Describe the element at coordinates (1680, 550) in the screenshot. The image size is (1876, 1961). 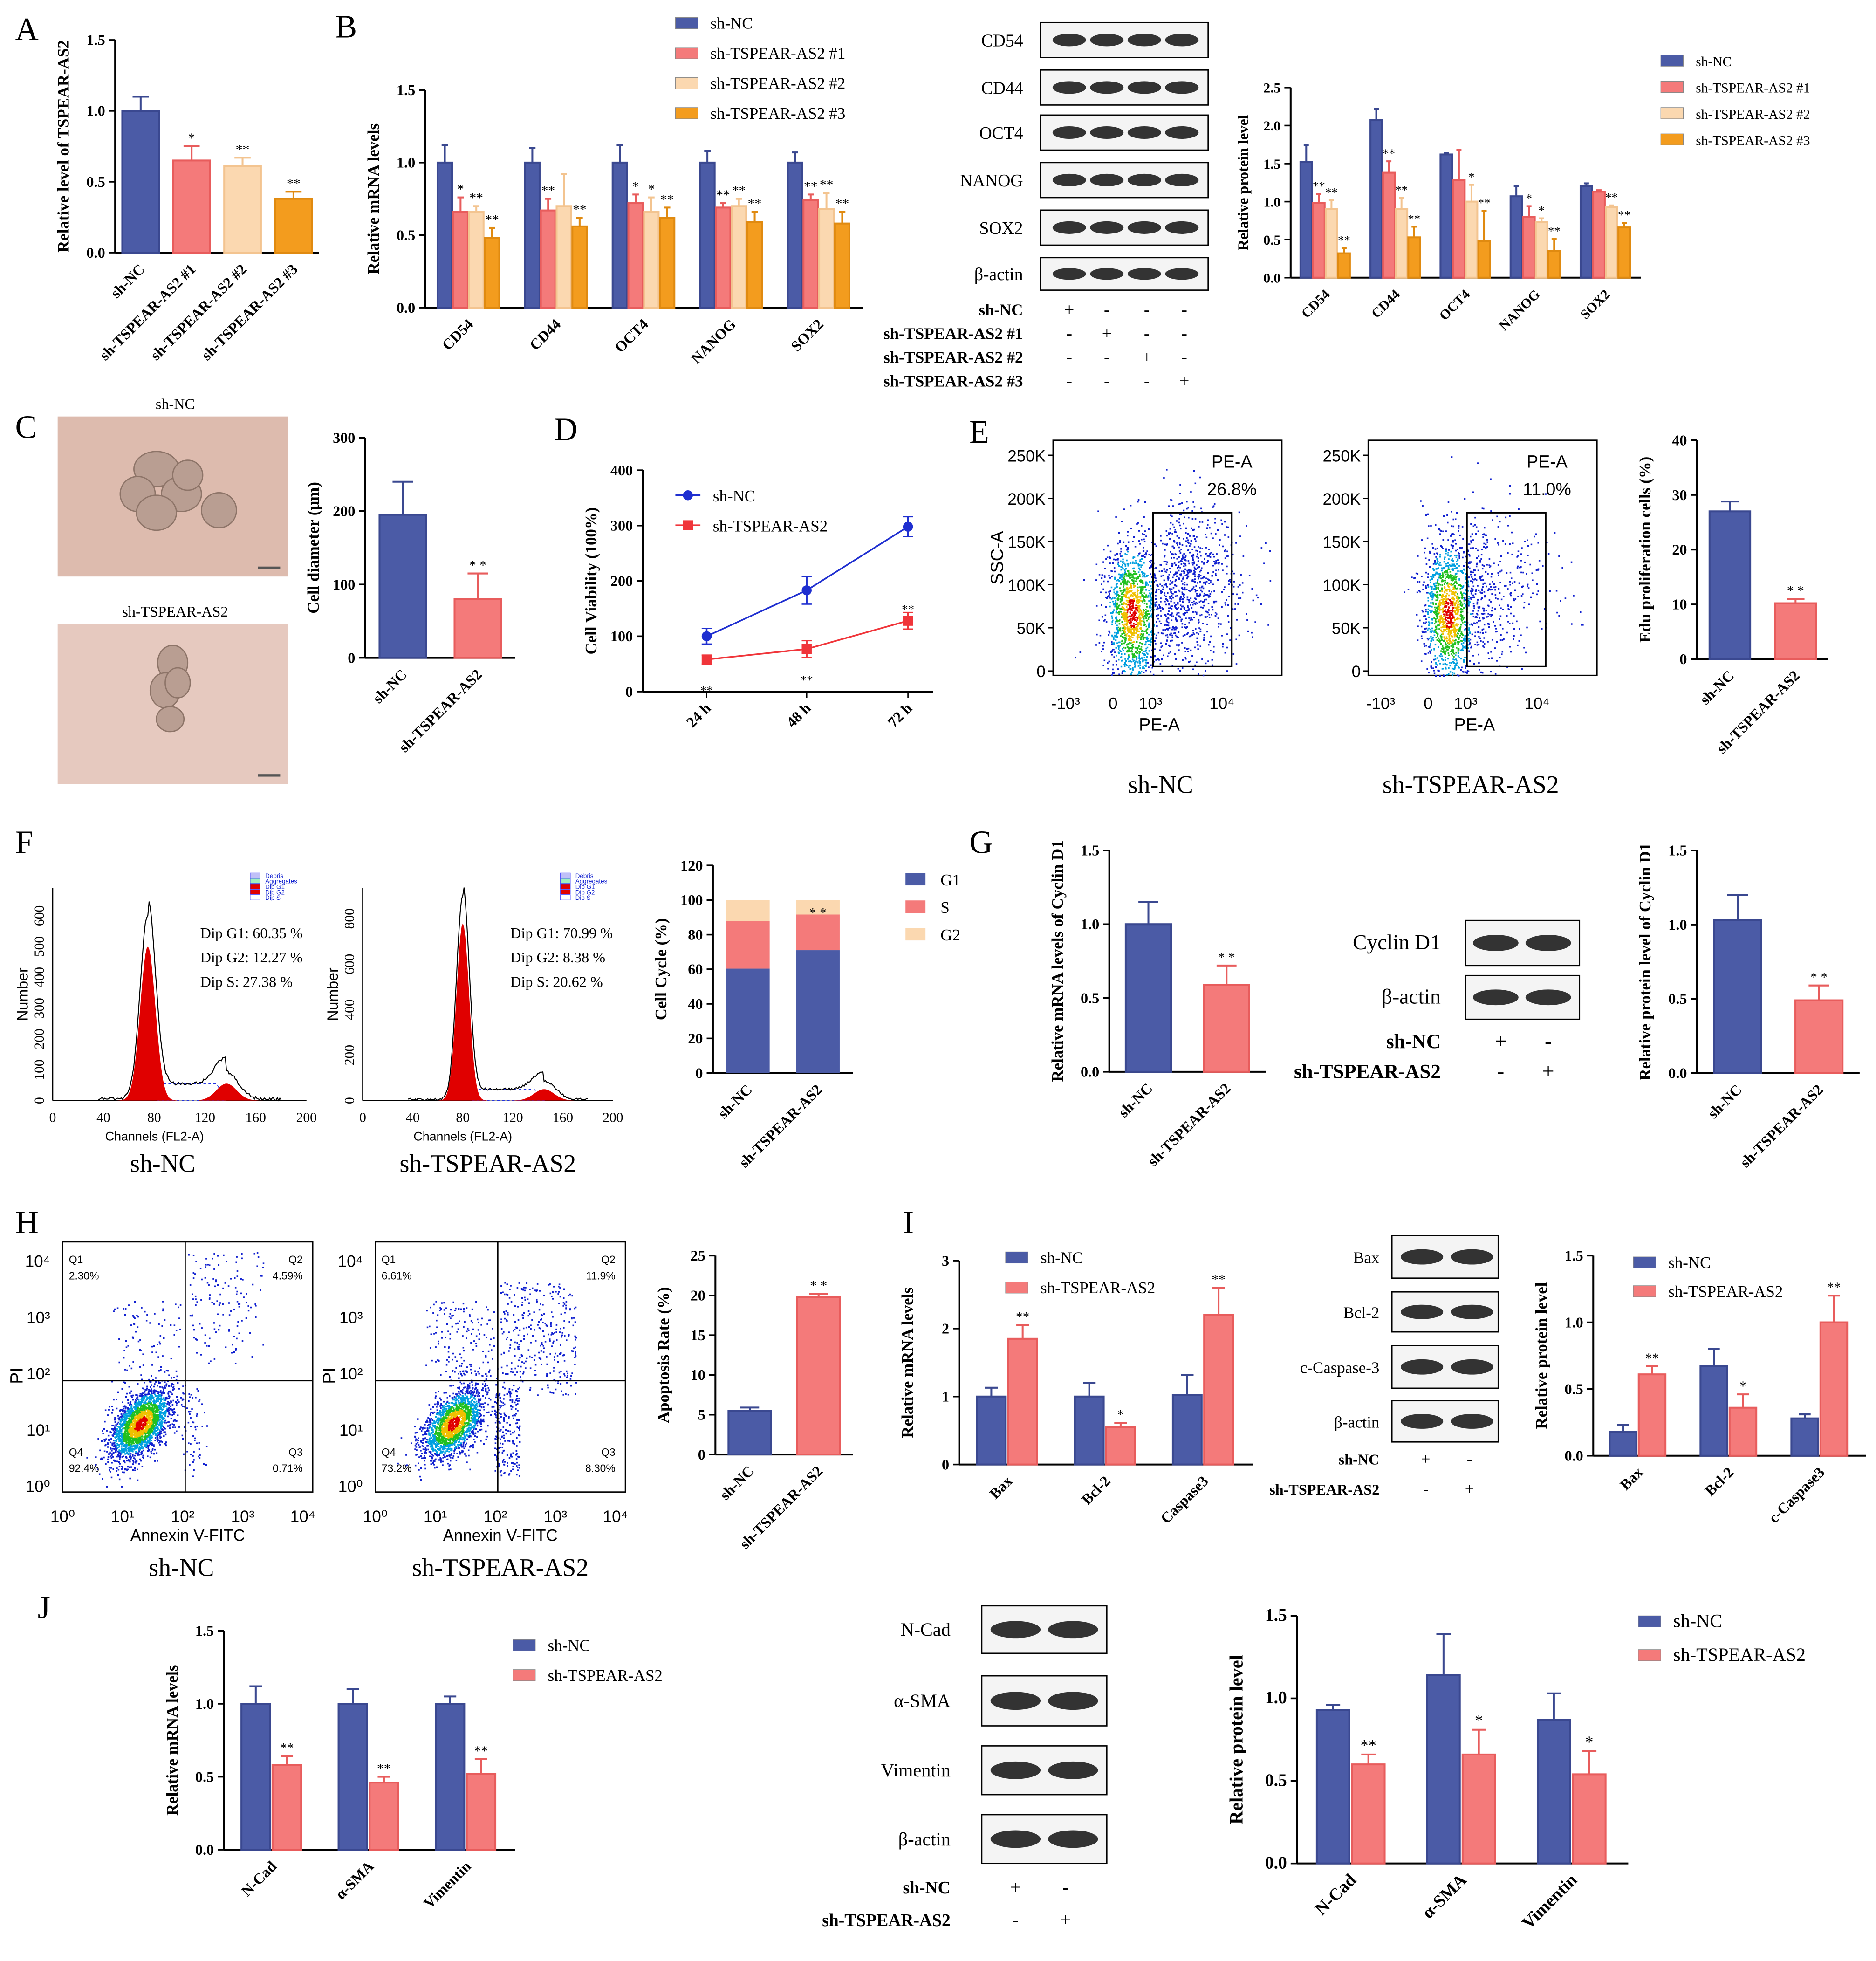
I see `y-tick-label: 20` at that location.